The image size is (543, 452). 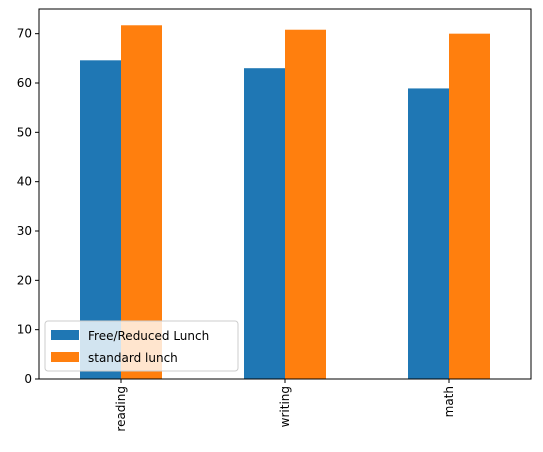 I want to click on legend: Free/Reduced Lunch standard lunch, so click(x=141, y=346).